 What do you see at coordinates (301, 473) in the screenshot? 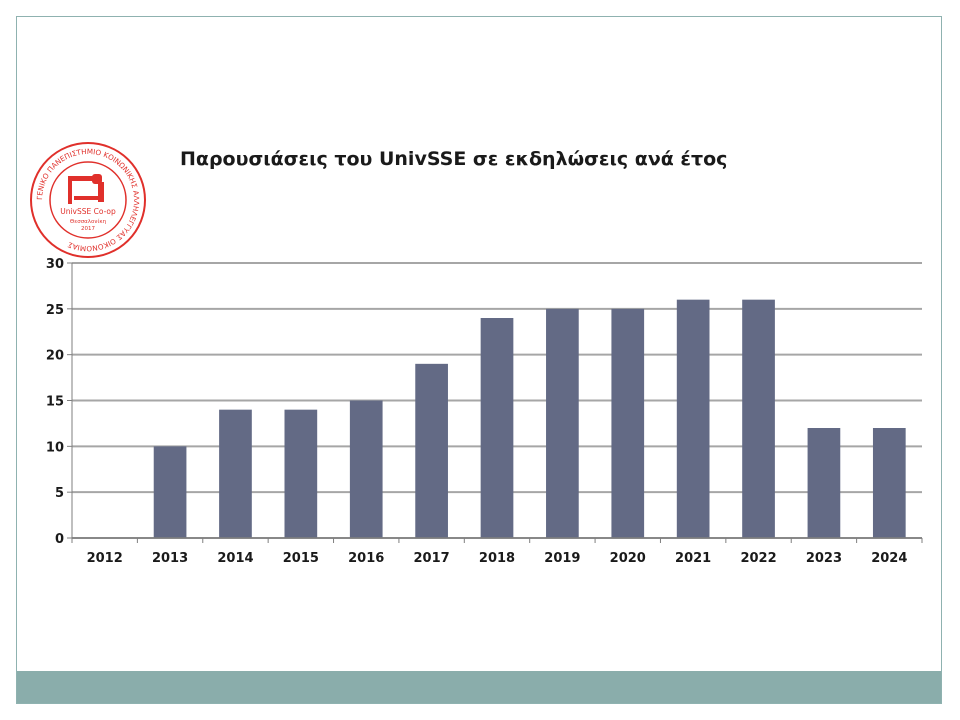
I see `bar-2015` at bounding box center [301, 473].